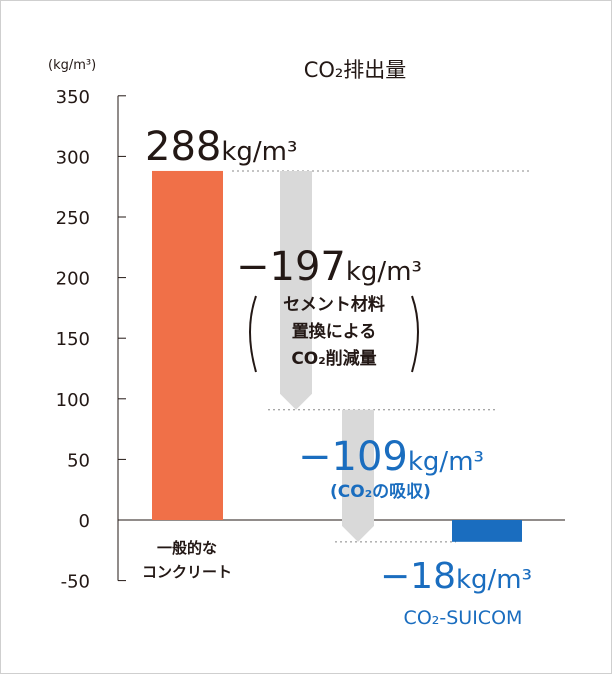  I want to click on reduction-arrows, so click(327, 356).